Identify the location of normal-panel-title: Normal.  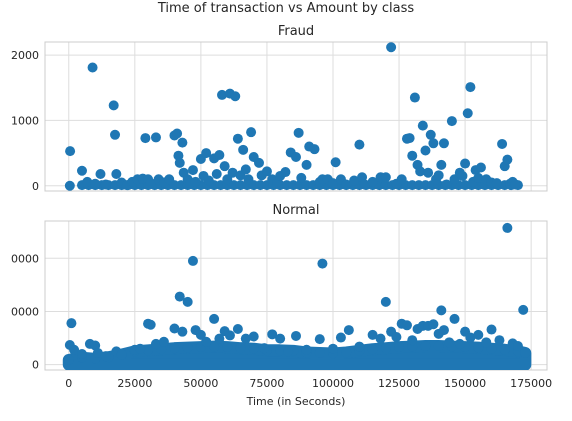
(295, 210).